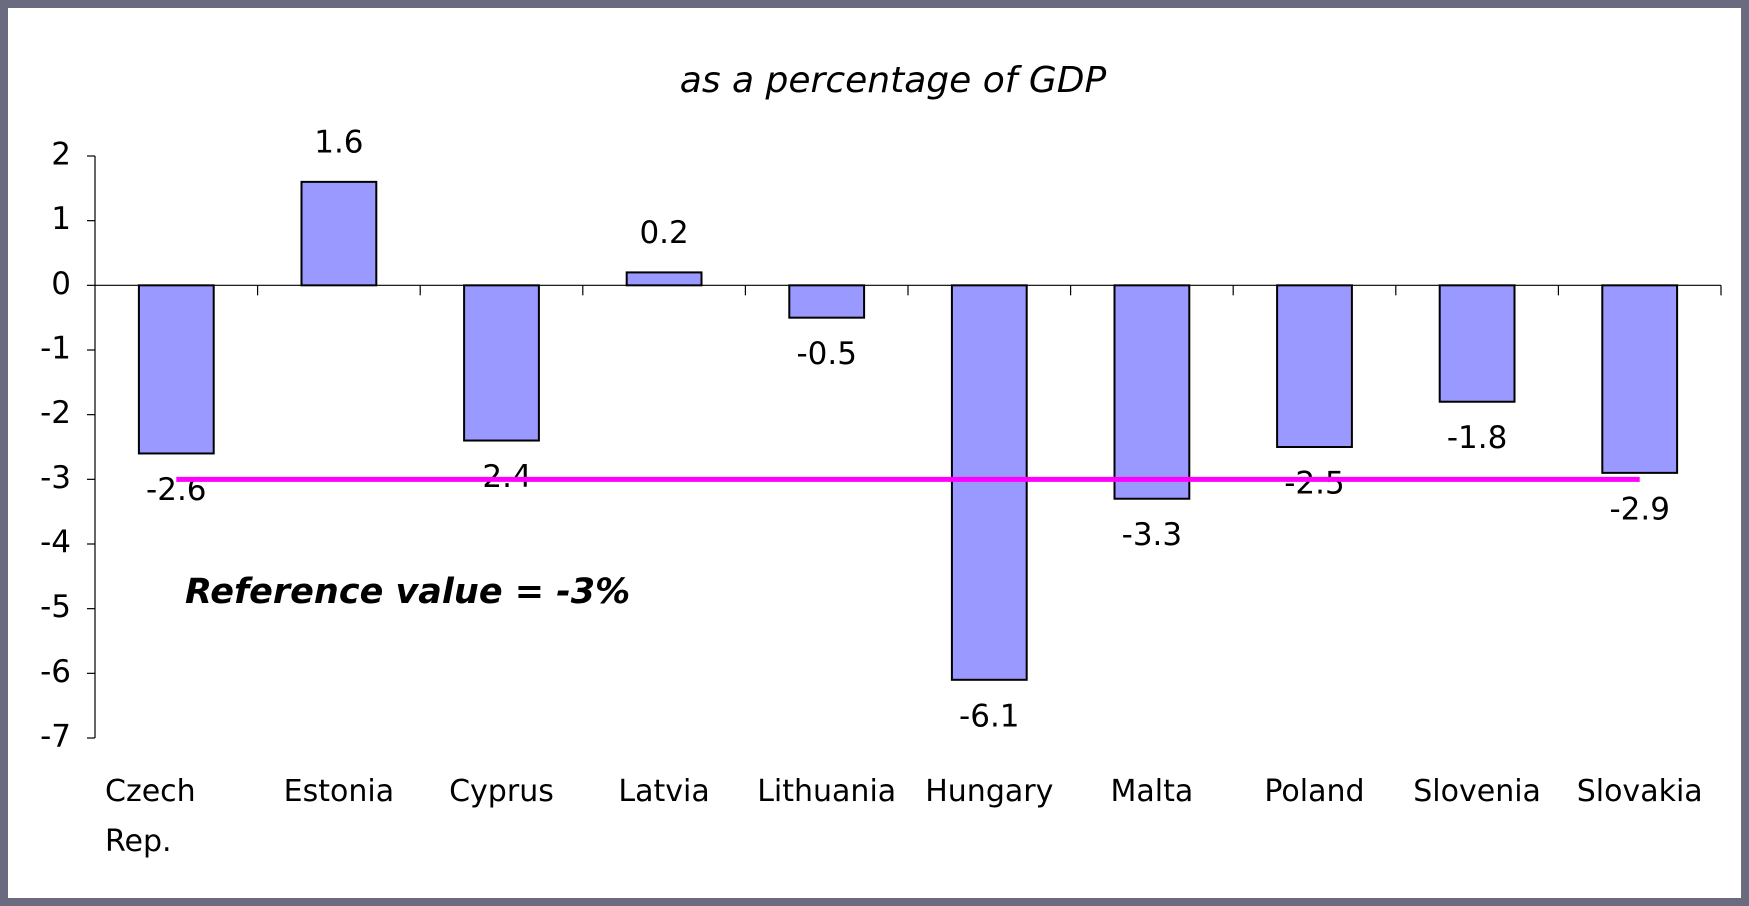  Describe the element at coordinates (1314, 791) in the screenshot. I see `x-tick-label: Poland` at that location.